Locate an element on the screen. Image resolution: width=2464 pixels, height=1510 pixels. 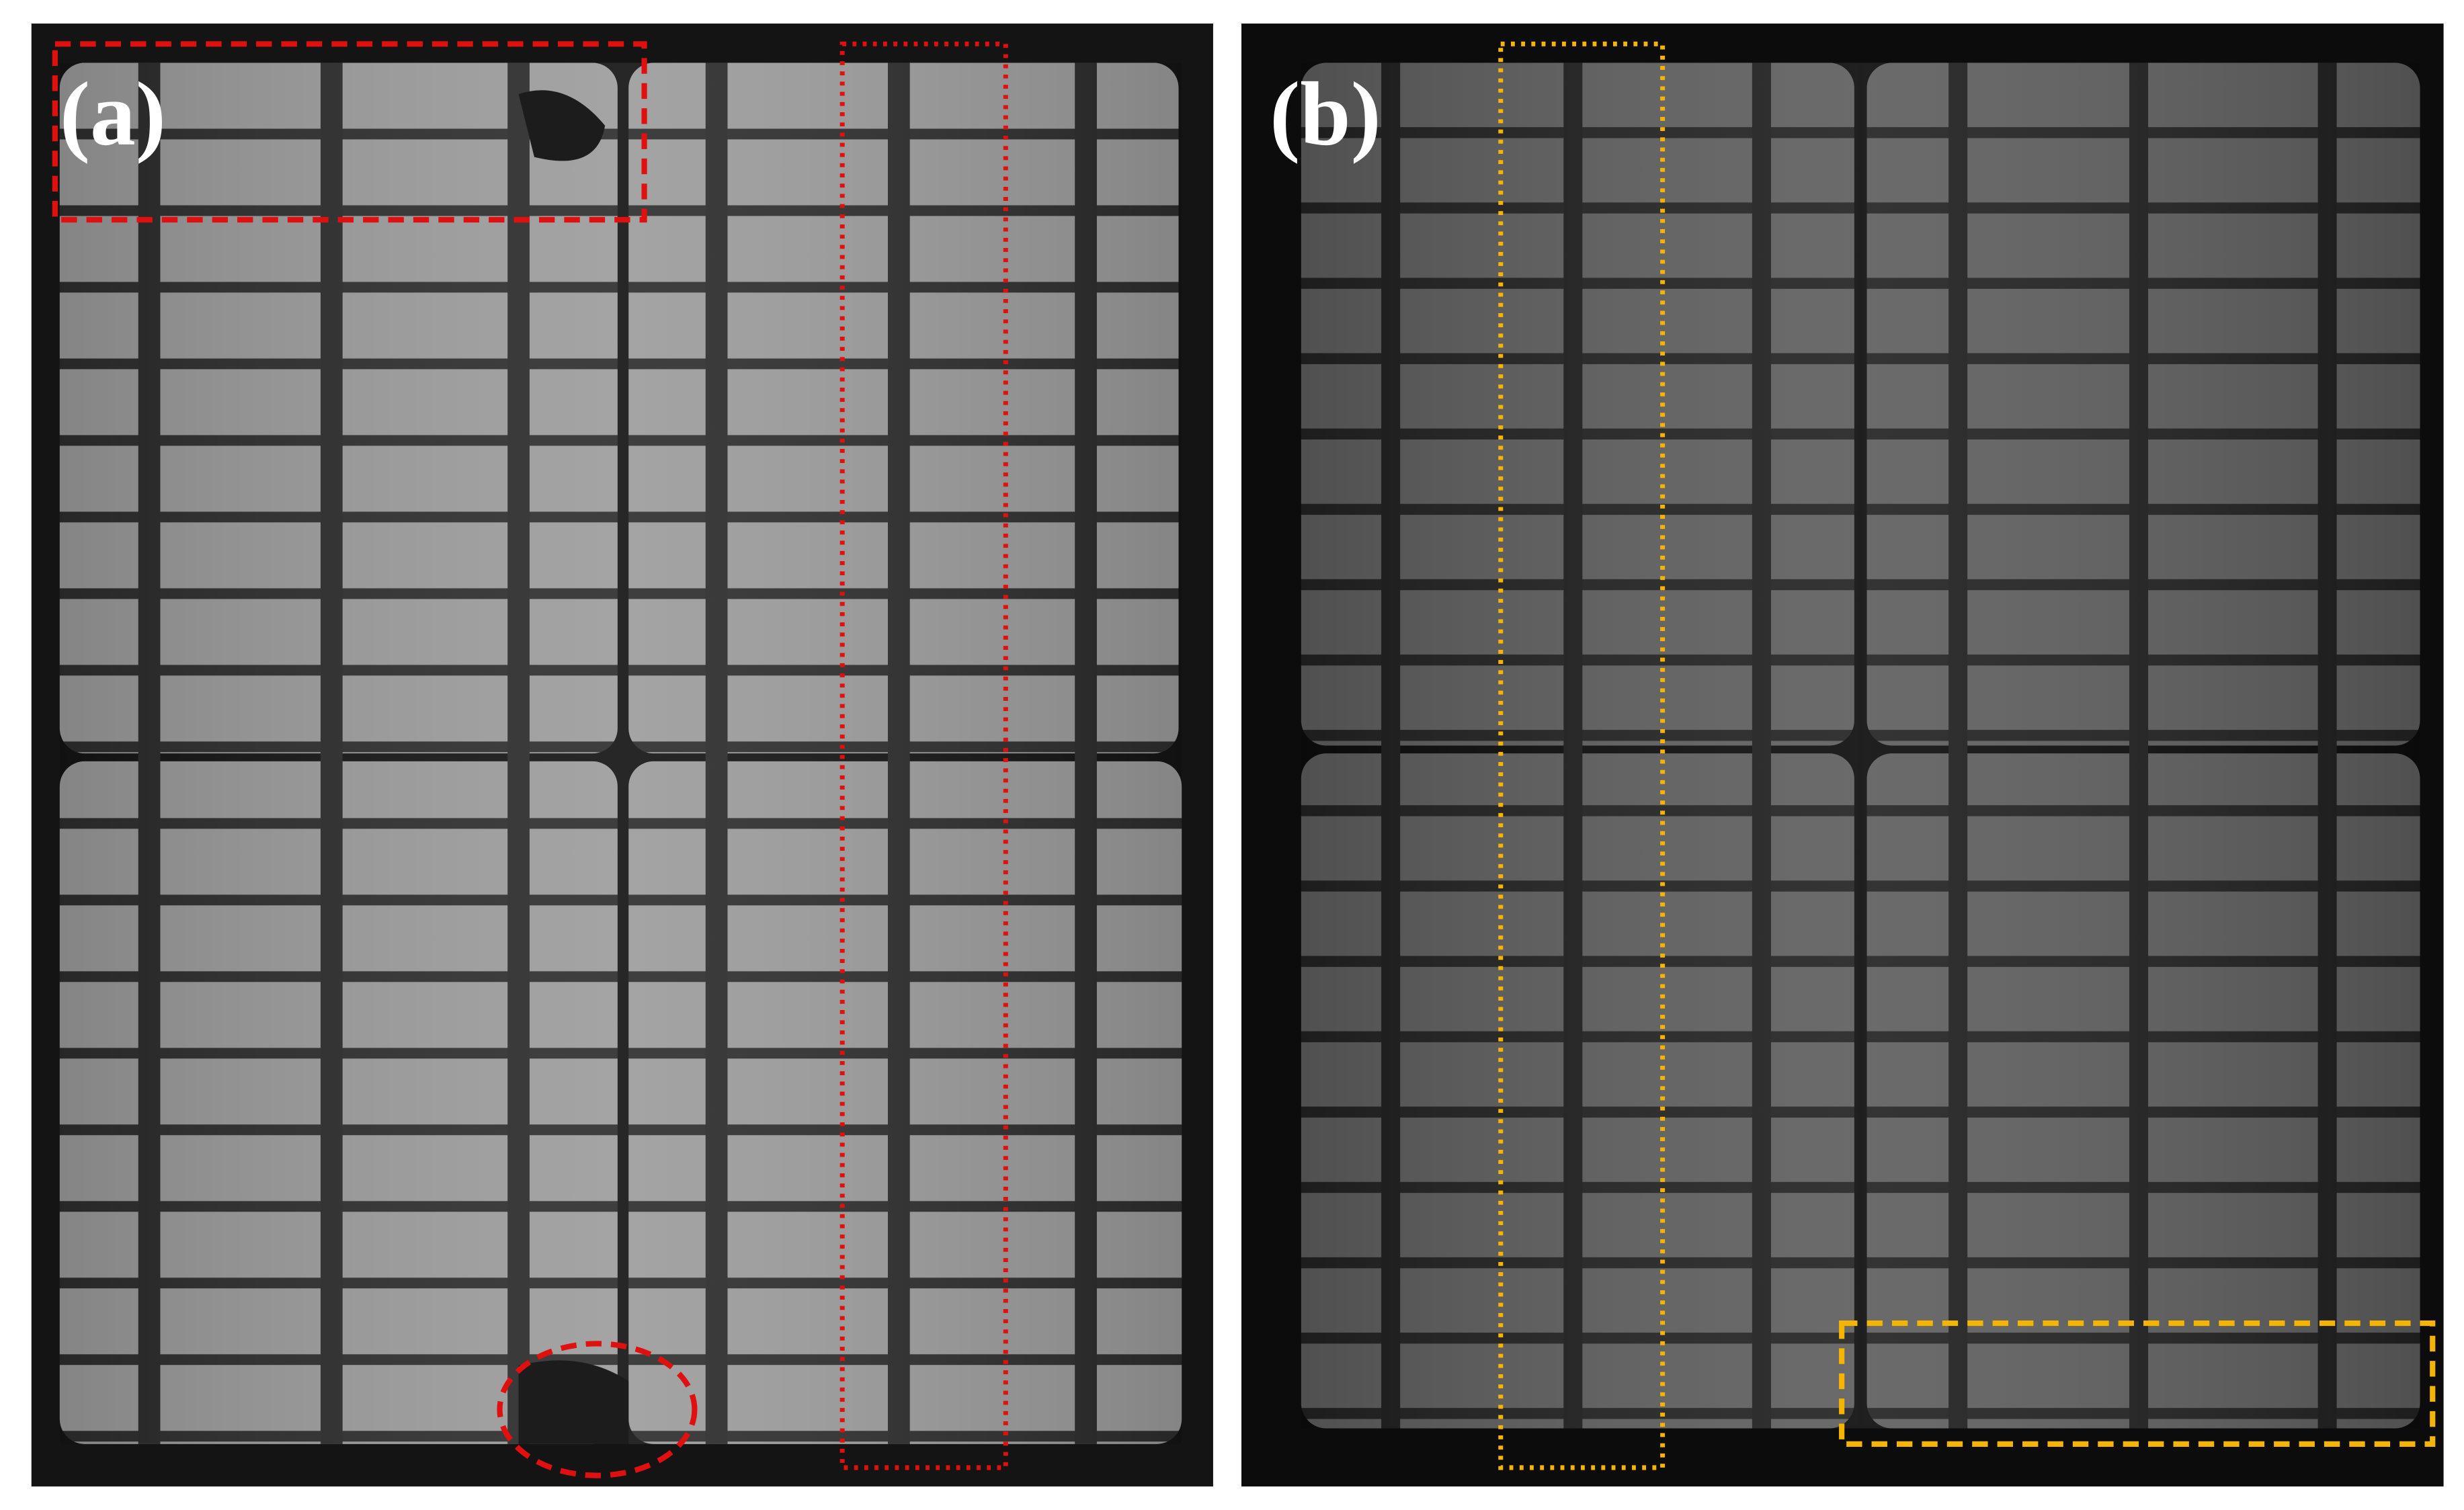
panel-label: (b) is located at coordinates (1325, 114).